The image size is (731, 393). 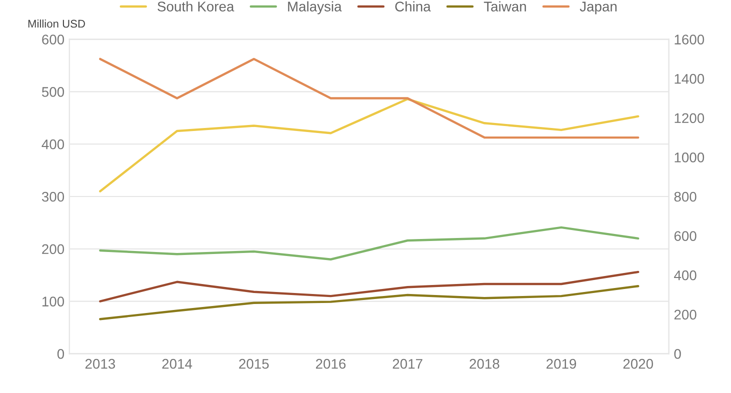 I want to click on y2-tick-label: 200, so click(x=685, y=315).